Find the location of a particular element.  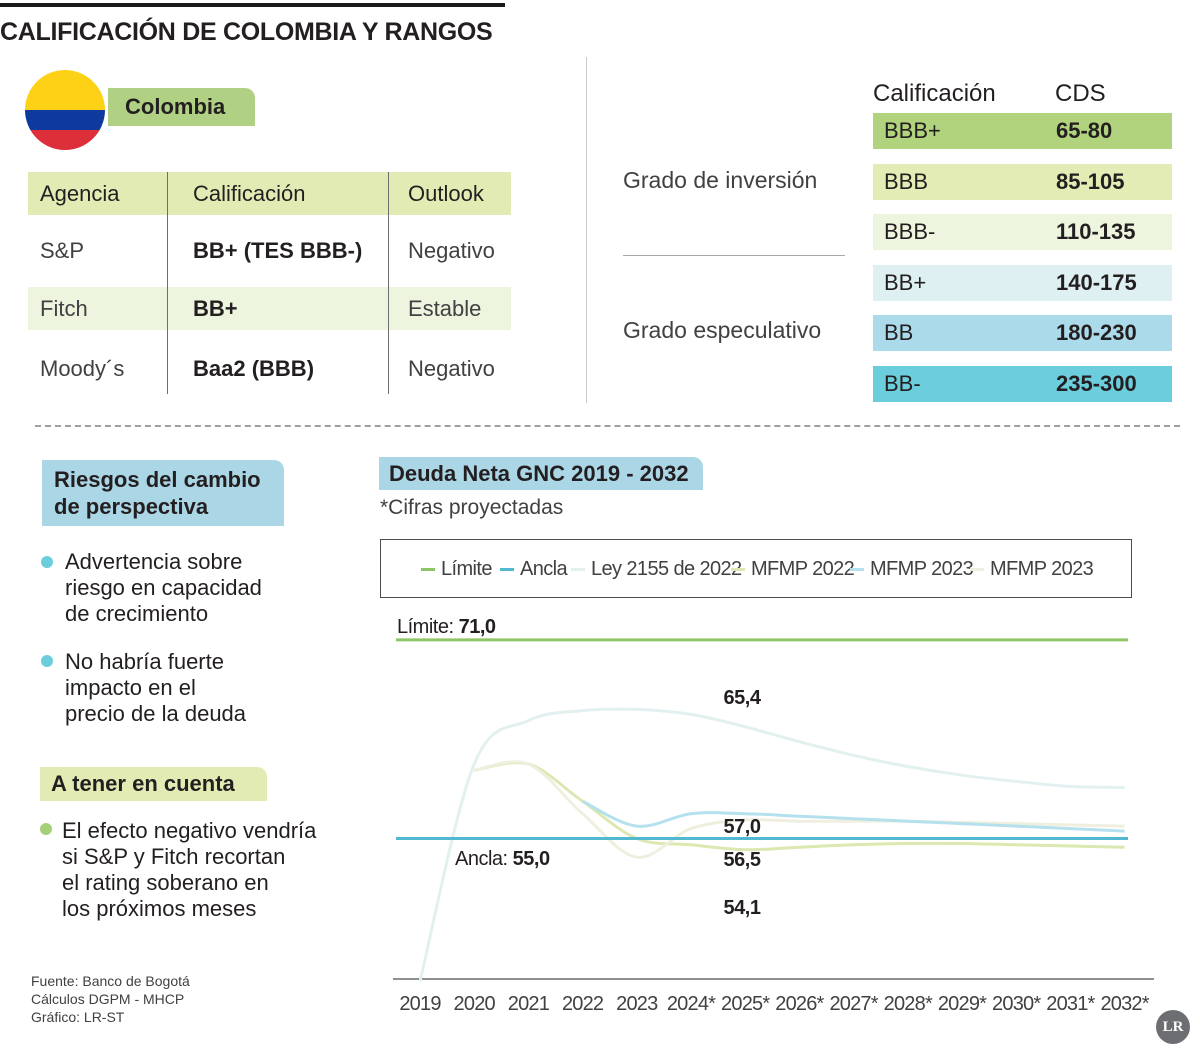

cds-value: 110-135 is located at coordinates (1096, 231).